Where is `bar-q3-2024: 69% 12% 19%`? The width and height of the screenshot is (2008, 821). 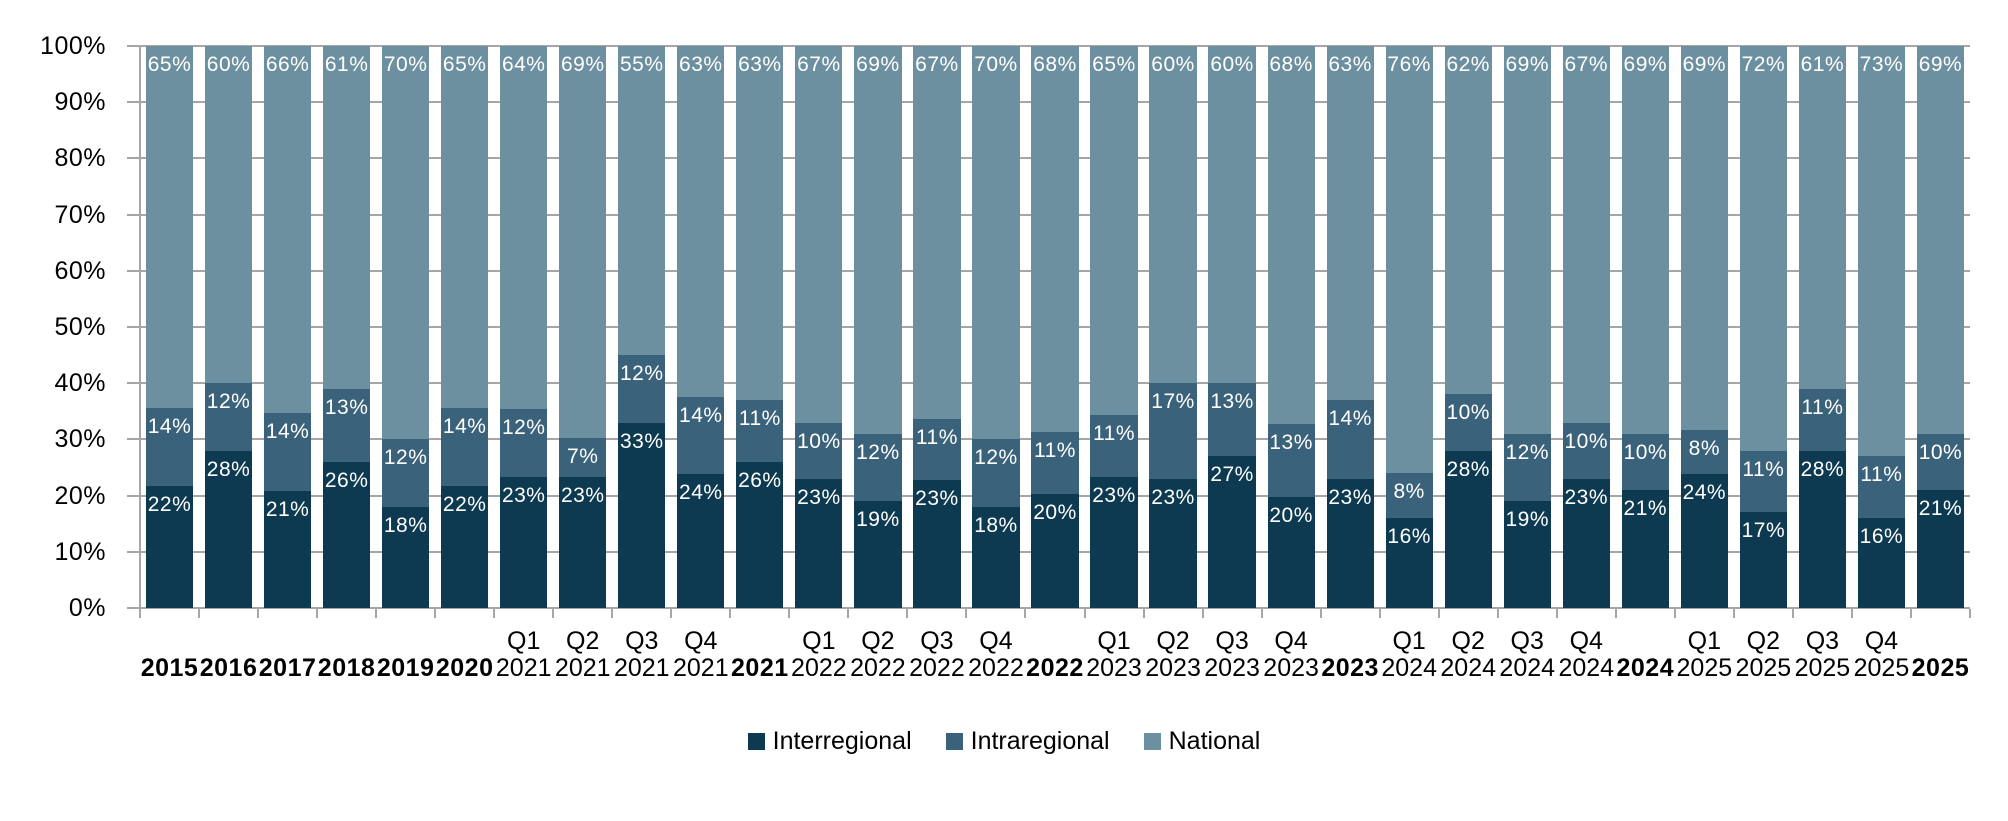 bar-q3-2024: 69% 12% 19% is located at coordinates (1527, 327).